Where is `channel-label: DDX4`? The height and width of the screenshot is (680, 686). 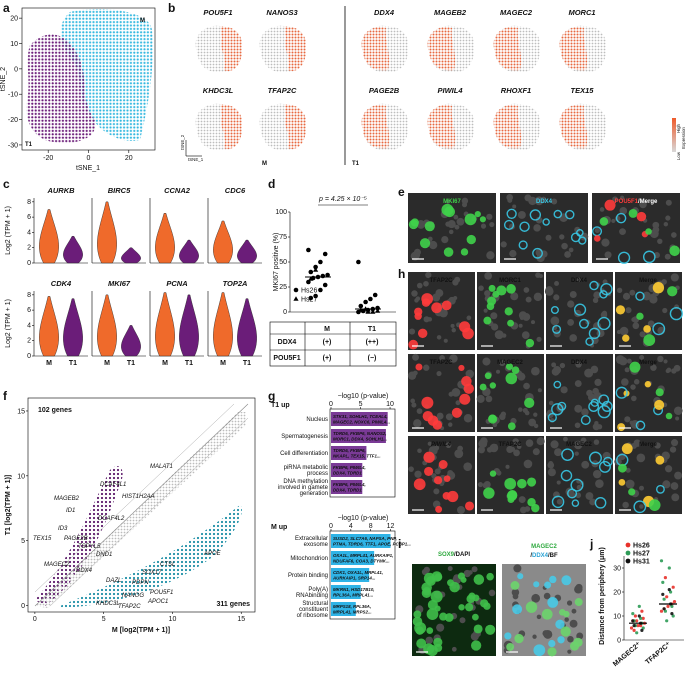
channel-label: DDX4 is located at coordinates (544, 202).